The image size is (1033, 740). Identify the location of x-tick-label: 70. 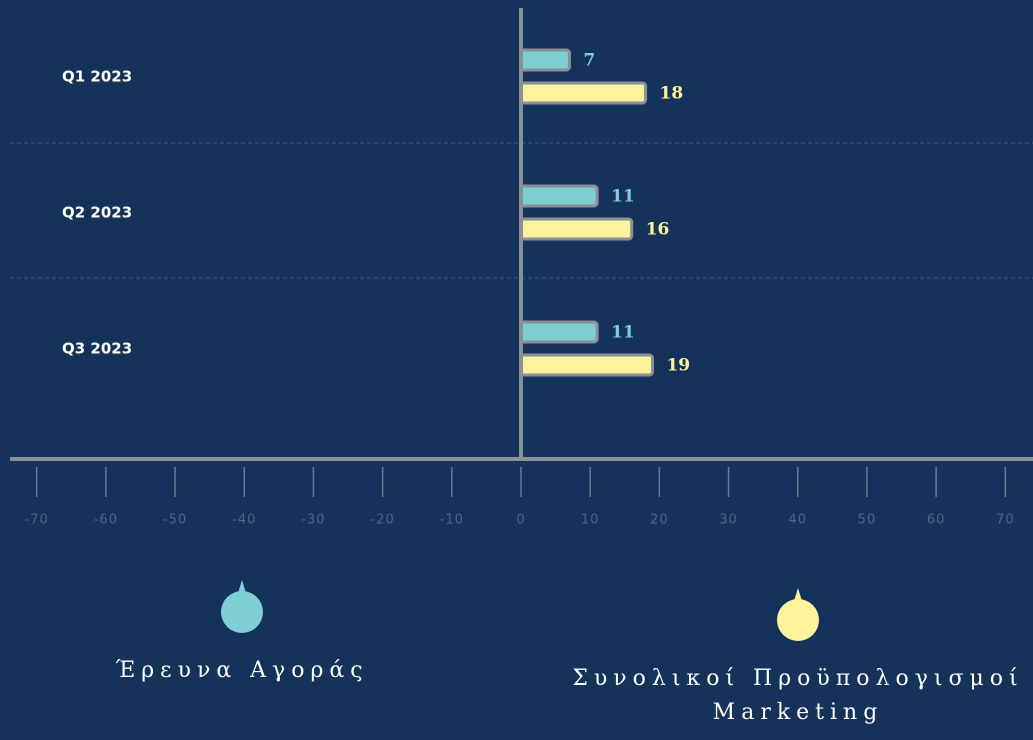
(1005, 520).